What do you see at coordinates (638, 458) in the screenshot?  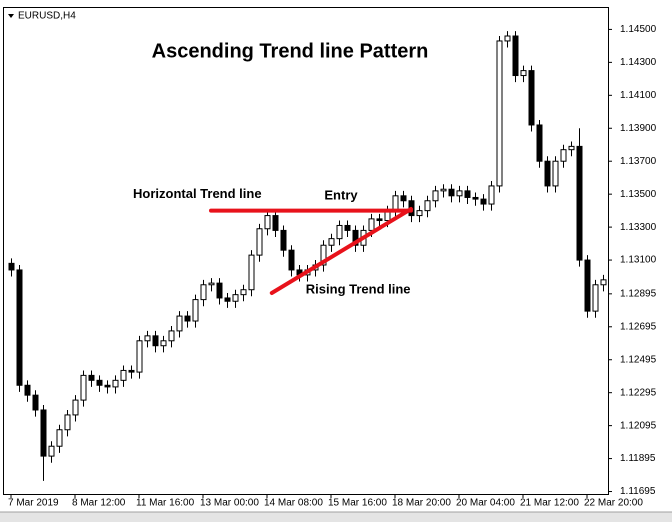 I see `y-tick-label: 1.11895` at bounding box center [638, 458].